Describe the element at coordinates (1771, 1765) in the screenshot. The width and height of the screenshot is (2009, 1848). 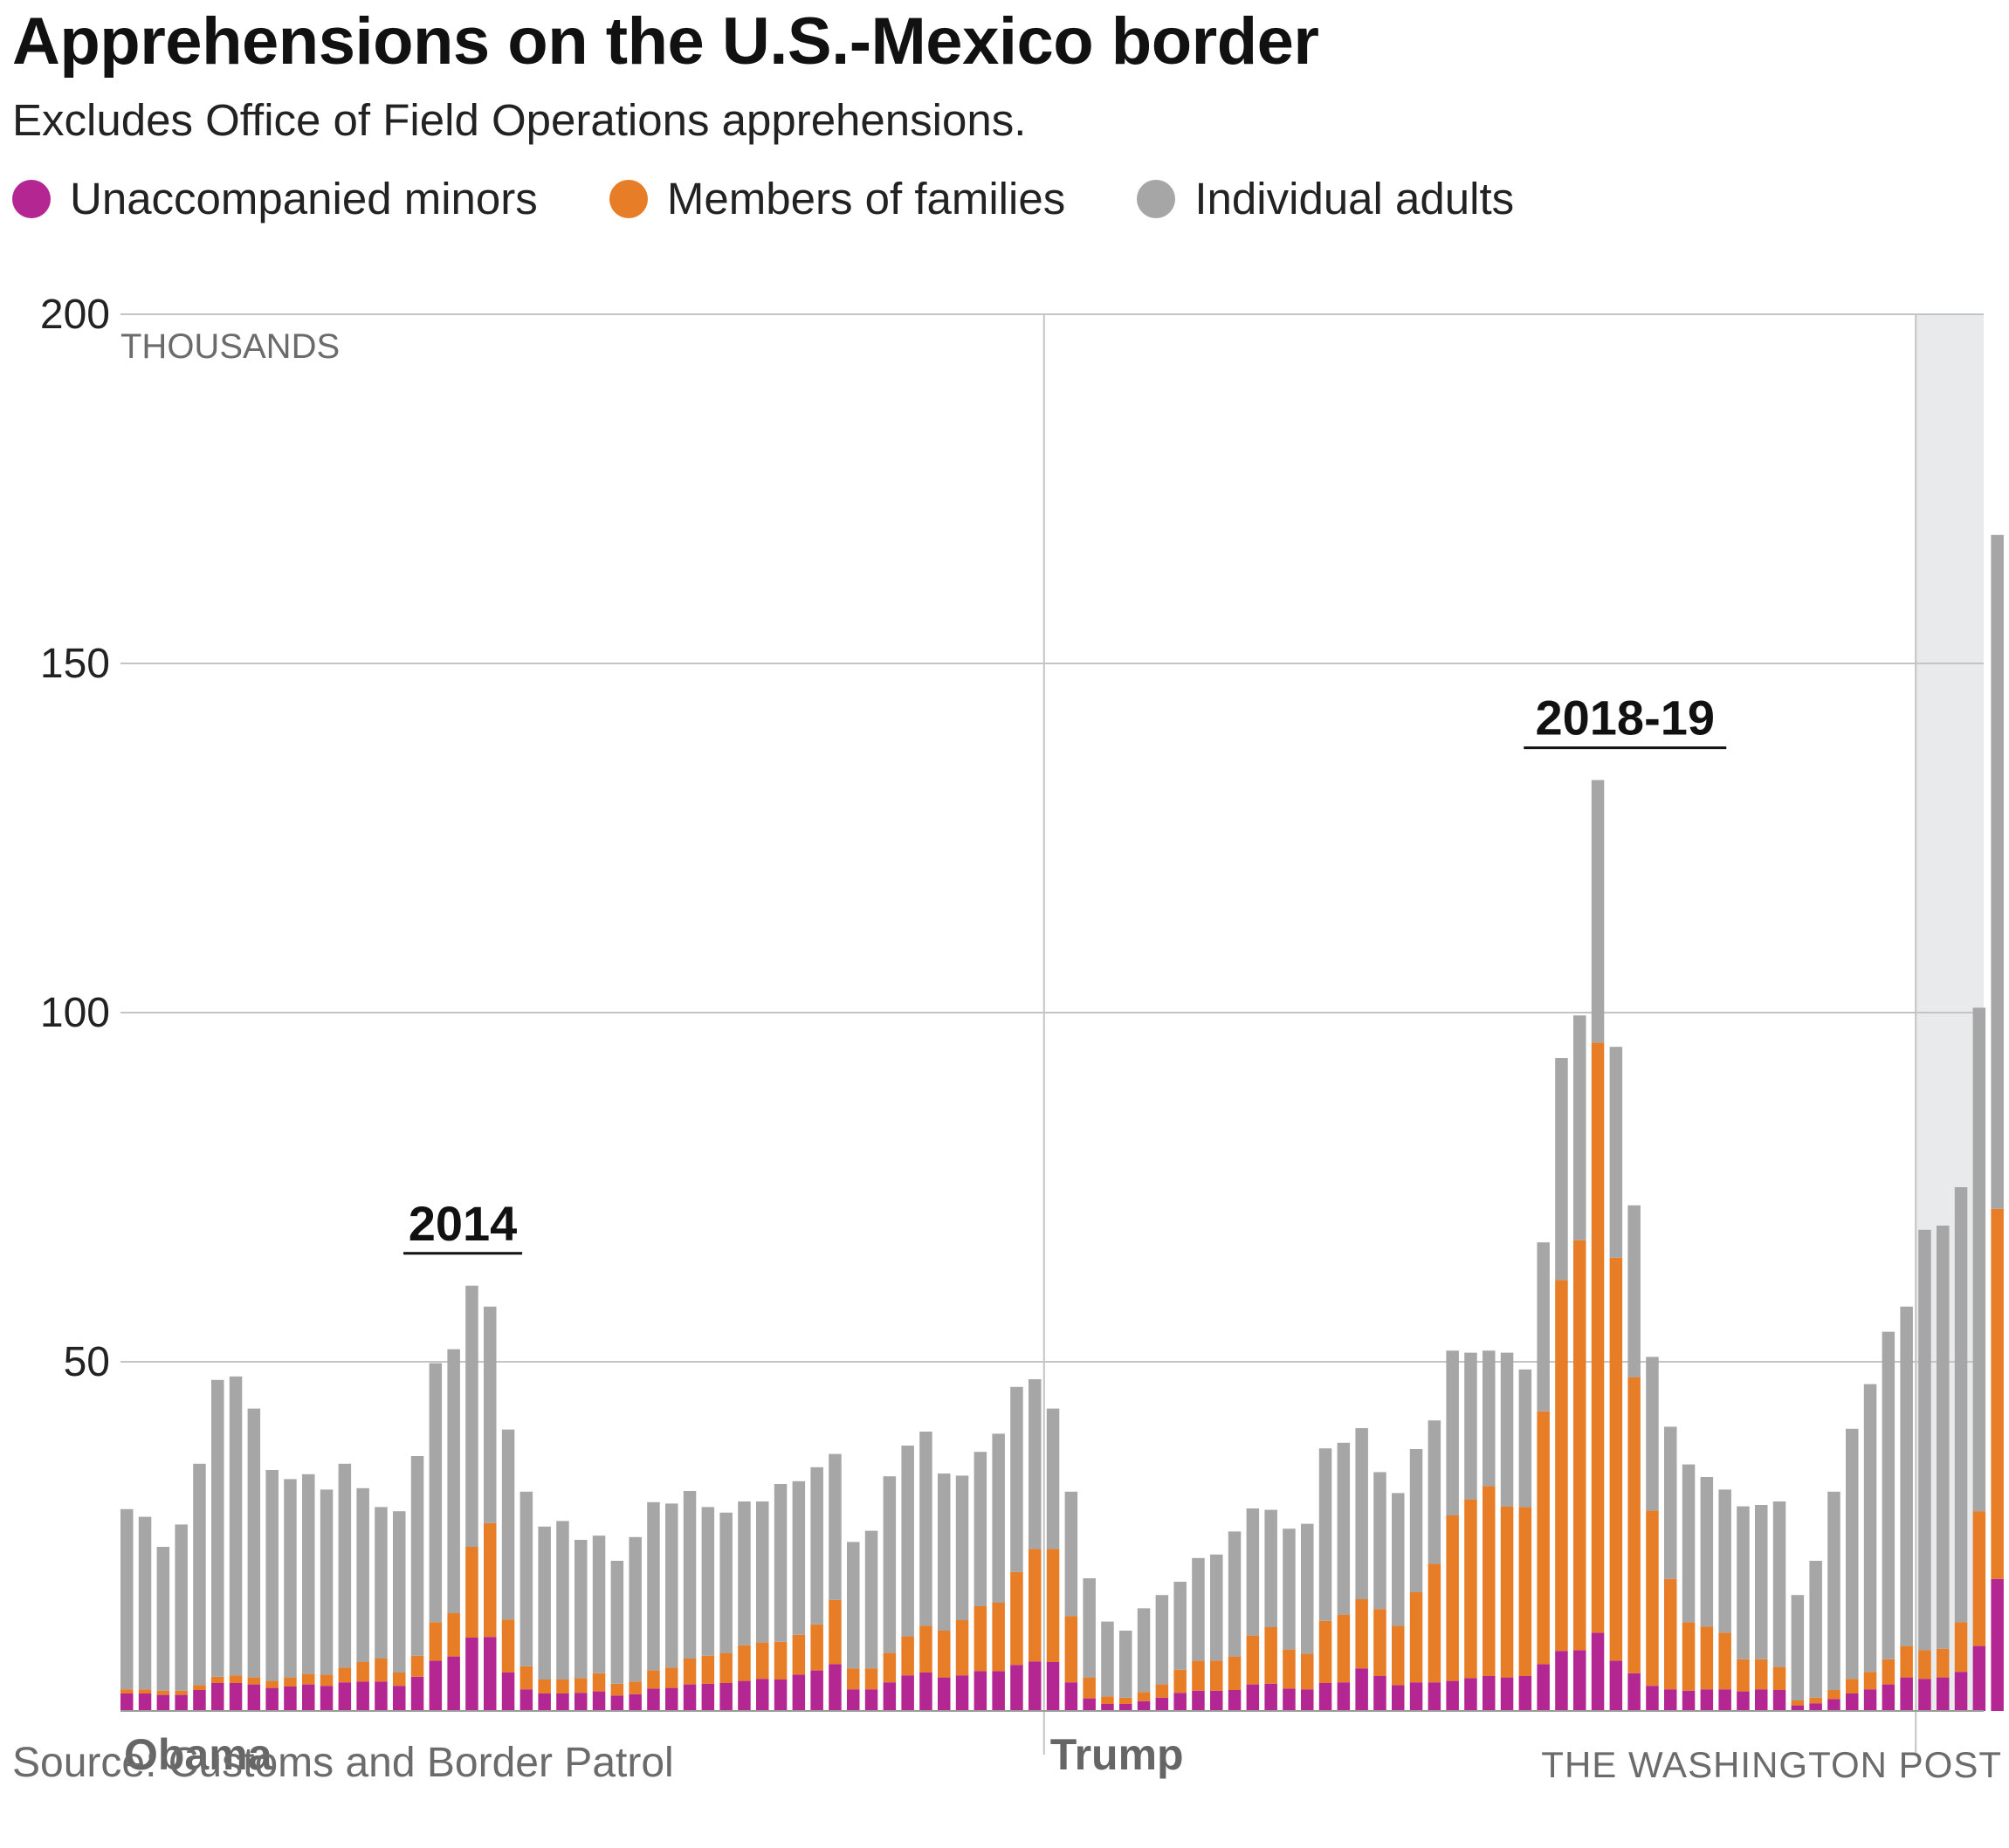
I see `publisher-credit: THE WASHINGTON POST` at that location.